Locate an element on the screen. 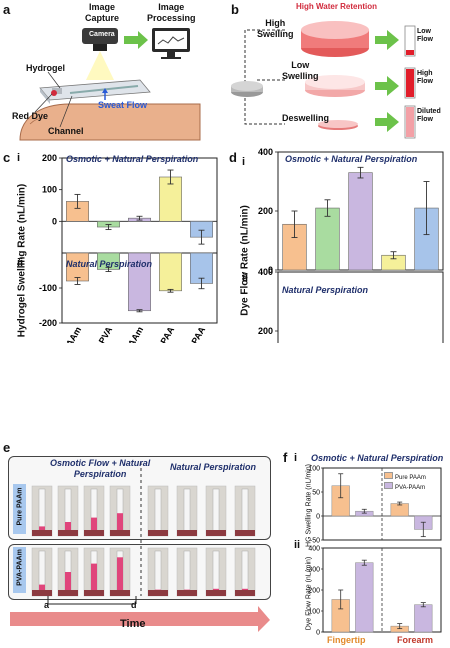 The image size is (450, 648). low-swelling-label: Low Swelling is located at coordinates (300, 70).